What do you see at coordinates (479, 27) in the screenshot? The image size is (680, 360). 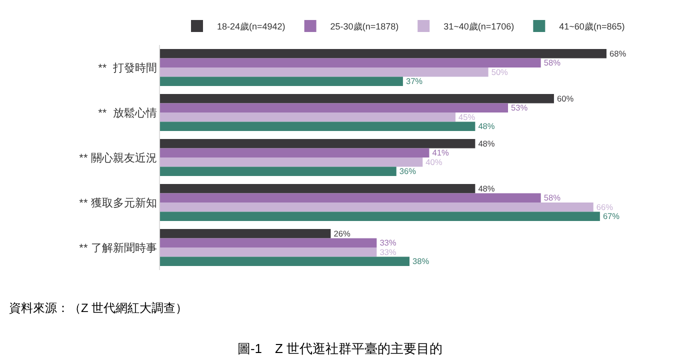 I see `legend-label: 31~40歲(n=1706)` at bounding box center [479, 27].